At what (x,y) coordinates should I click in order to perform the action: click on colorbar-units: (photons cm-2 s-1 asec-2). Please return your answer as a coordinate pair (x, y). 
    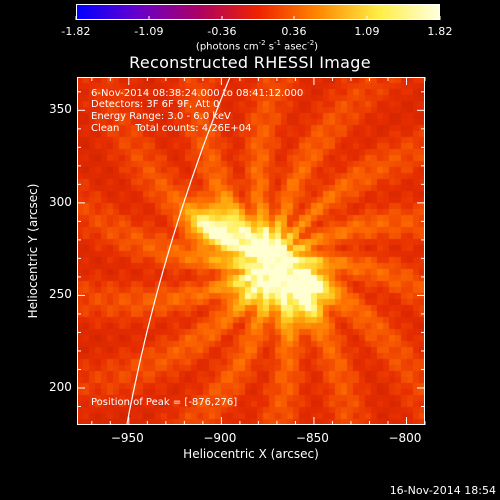
    Looking at the image, I should click on (257, 46).